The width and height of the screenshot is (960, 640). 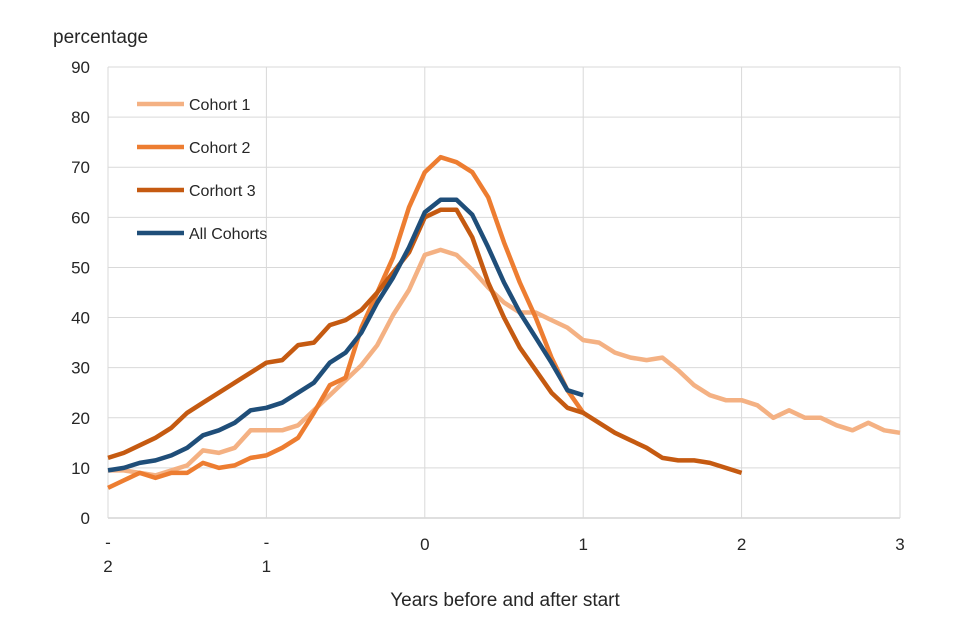 I want to click on x-axis-title: Years before and after start, so click(x=505, y=600).